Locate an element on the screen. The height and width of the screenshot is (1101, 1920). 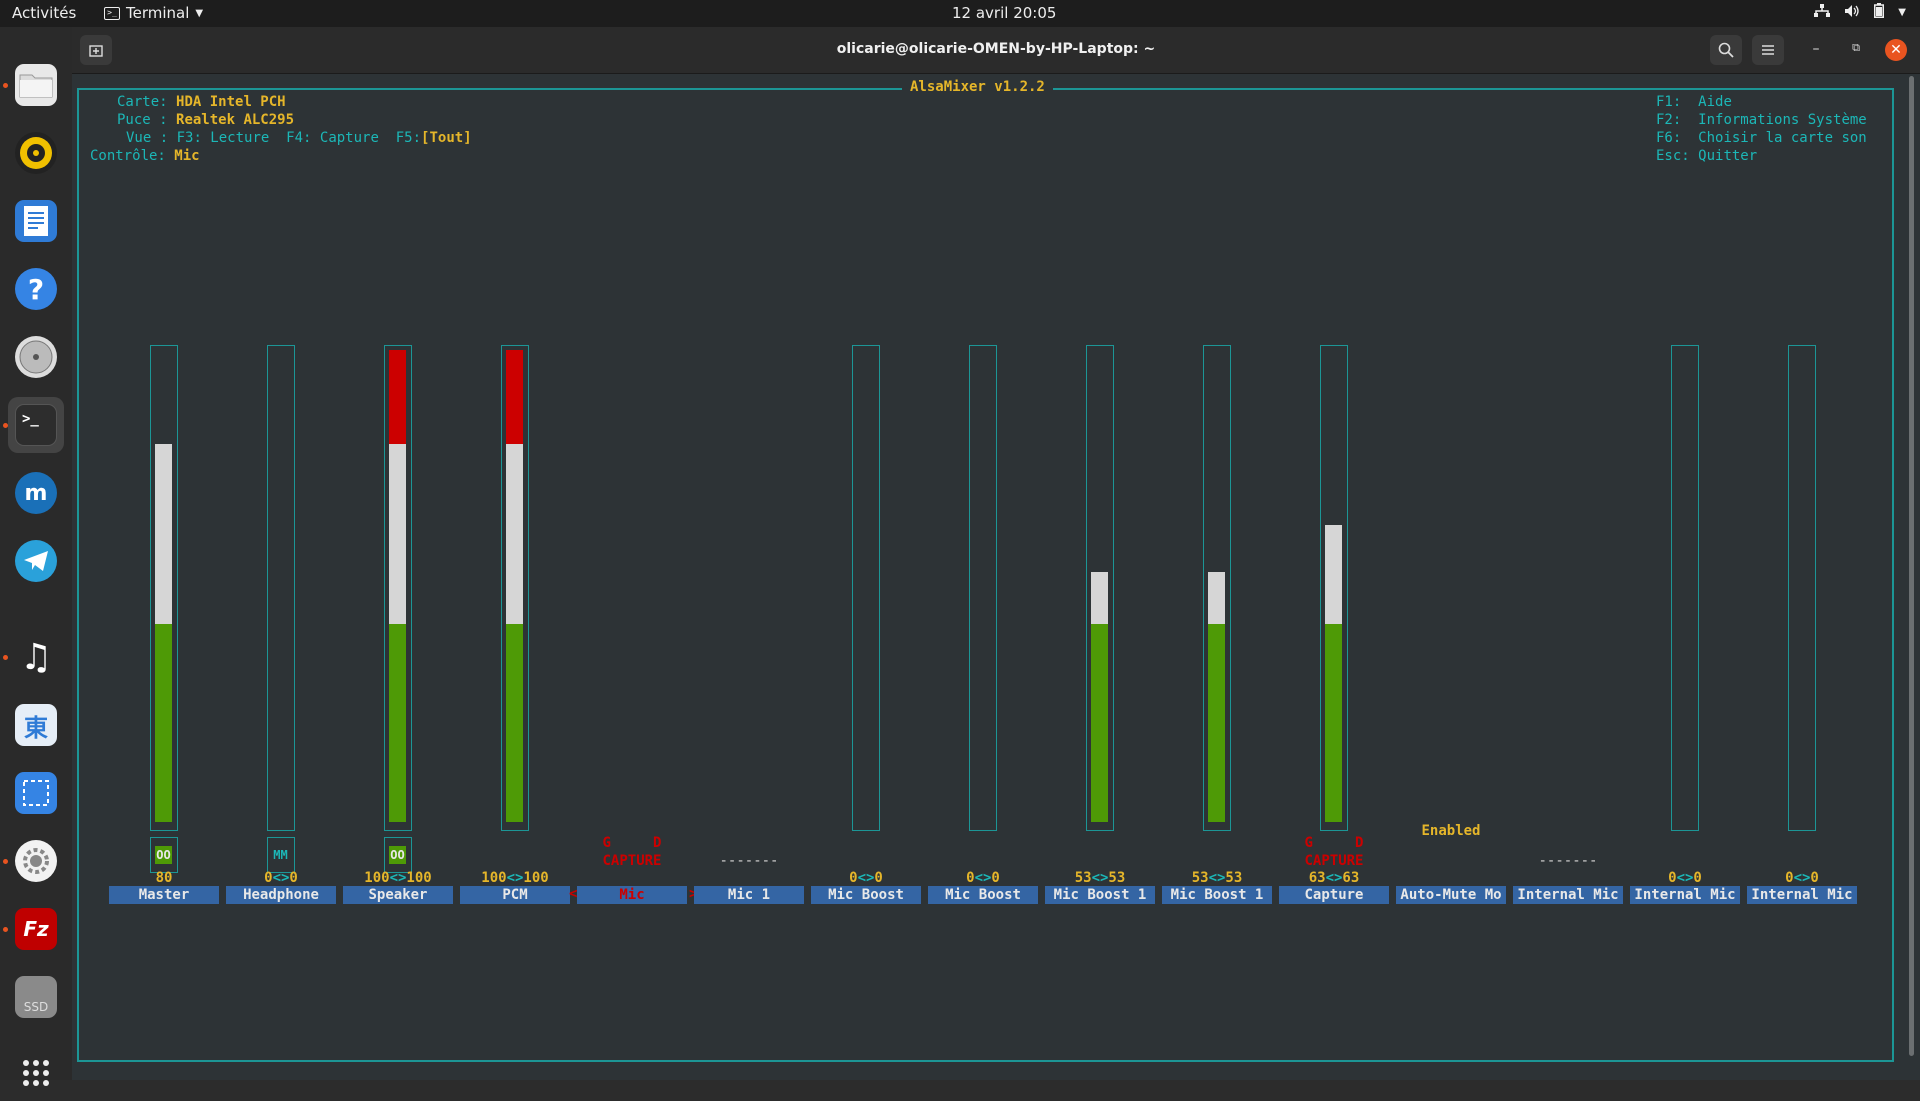
help-text: Choisir la carte son is located at coordinates (1782, 138).